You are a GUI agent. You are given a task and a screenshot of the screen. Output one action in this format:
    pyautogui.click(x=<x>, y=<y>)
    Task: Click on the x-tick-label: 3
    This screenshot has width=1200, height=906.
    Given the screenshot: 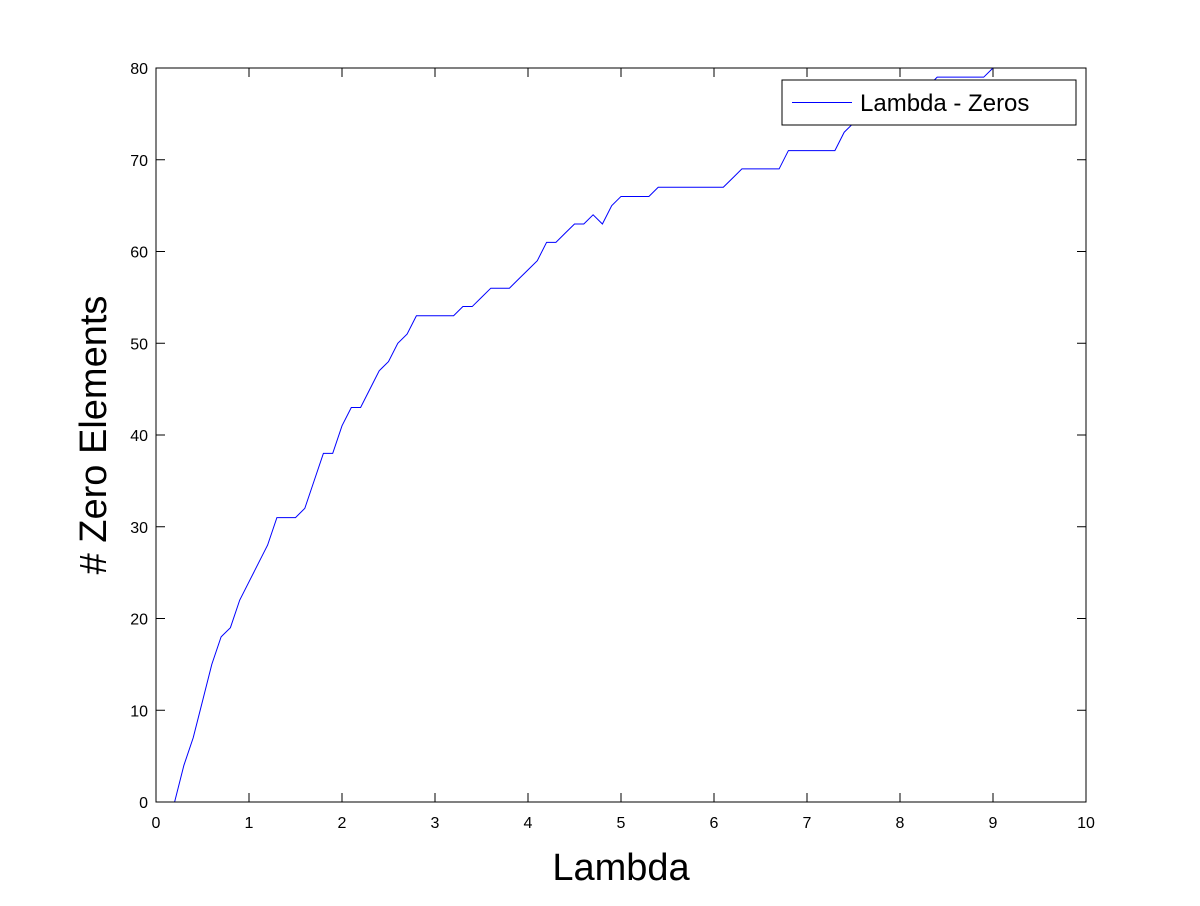 What is the action you would take?
    pyautogui.click(x=435, y=823)
    